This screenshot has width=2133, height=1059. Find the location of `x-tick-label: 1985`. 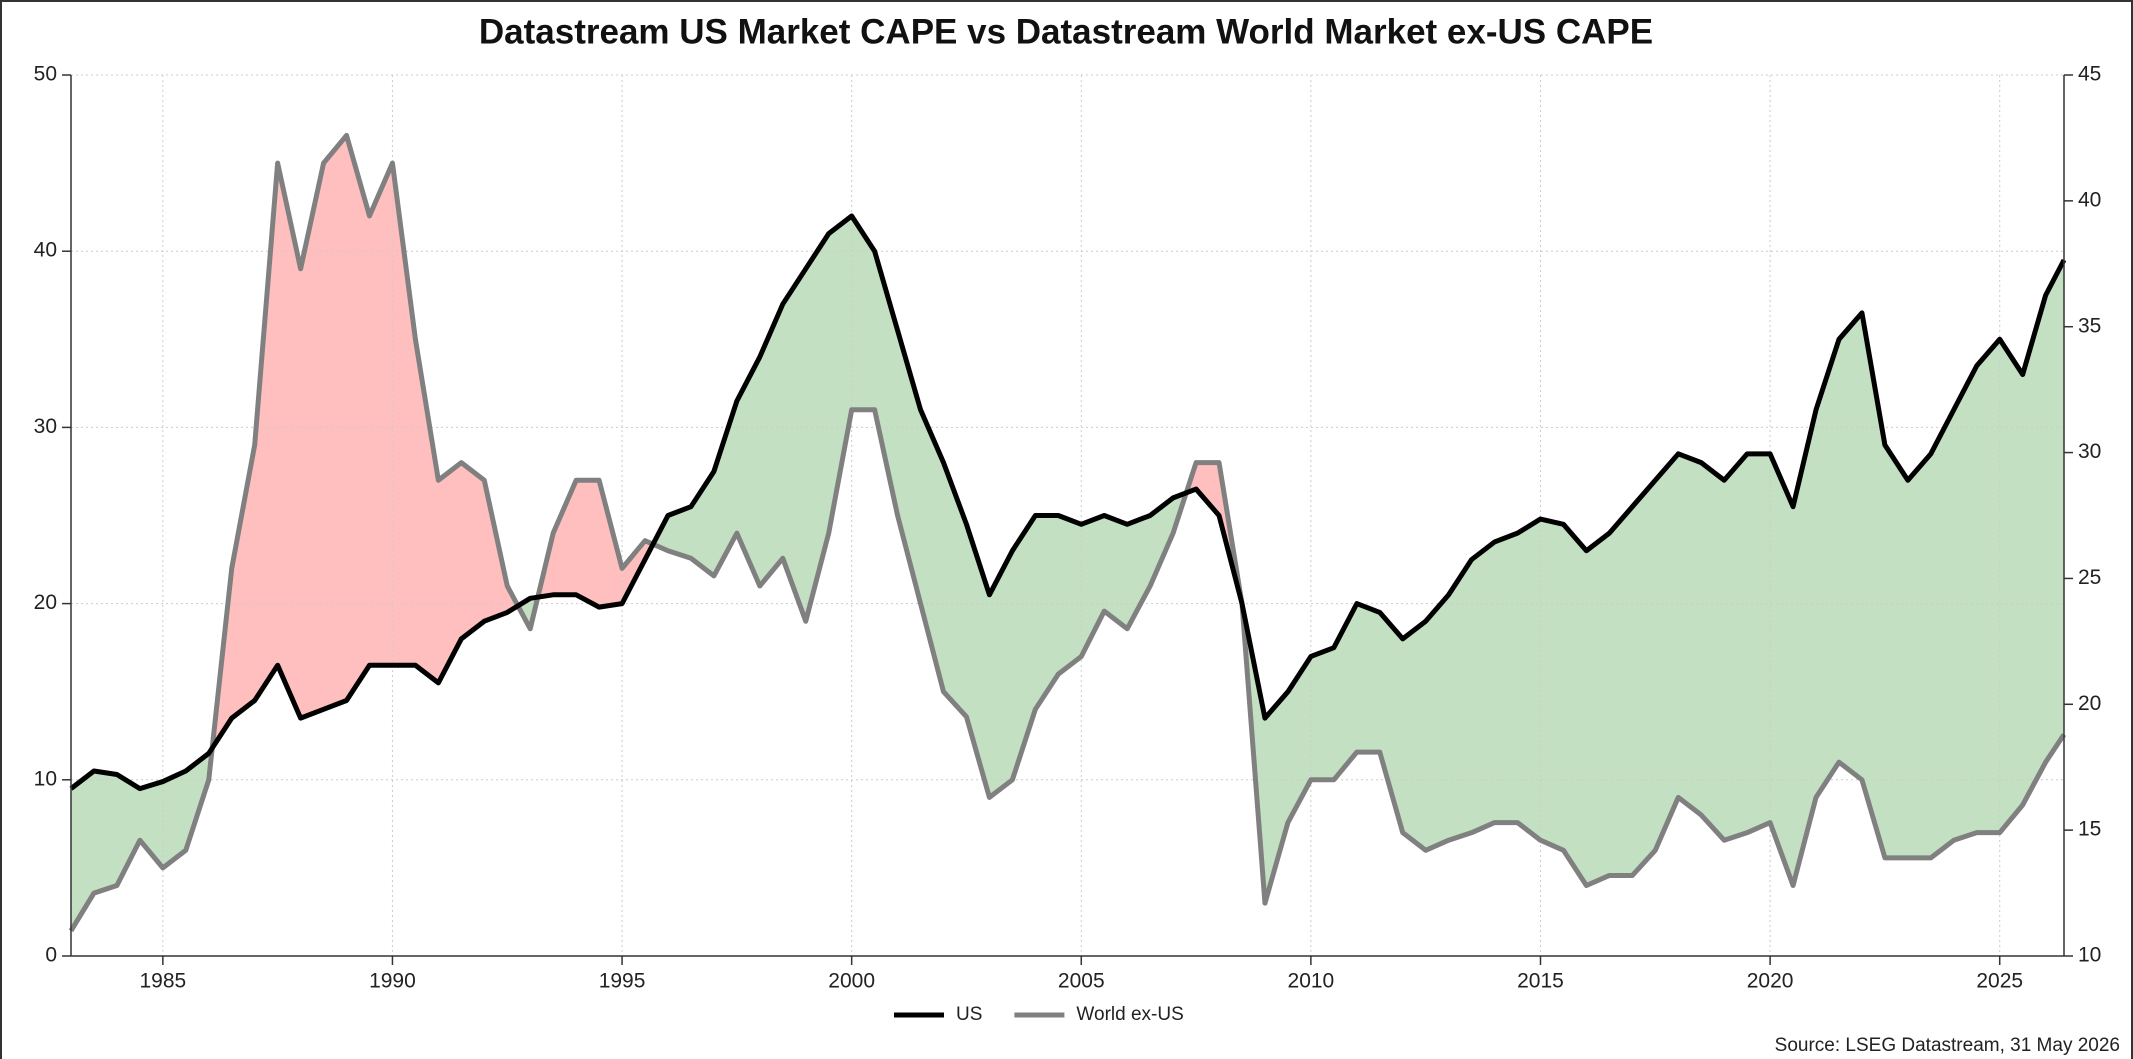

x-tick-label: 1985 is located at coordinates (162, 981).